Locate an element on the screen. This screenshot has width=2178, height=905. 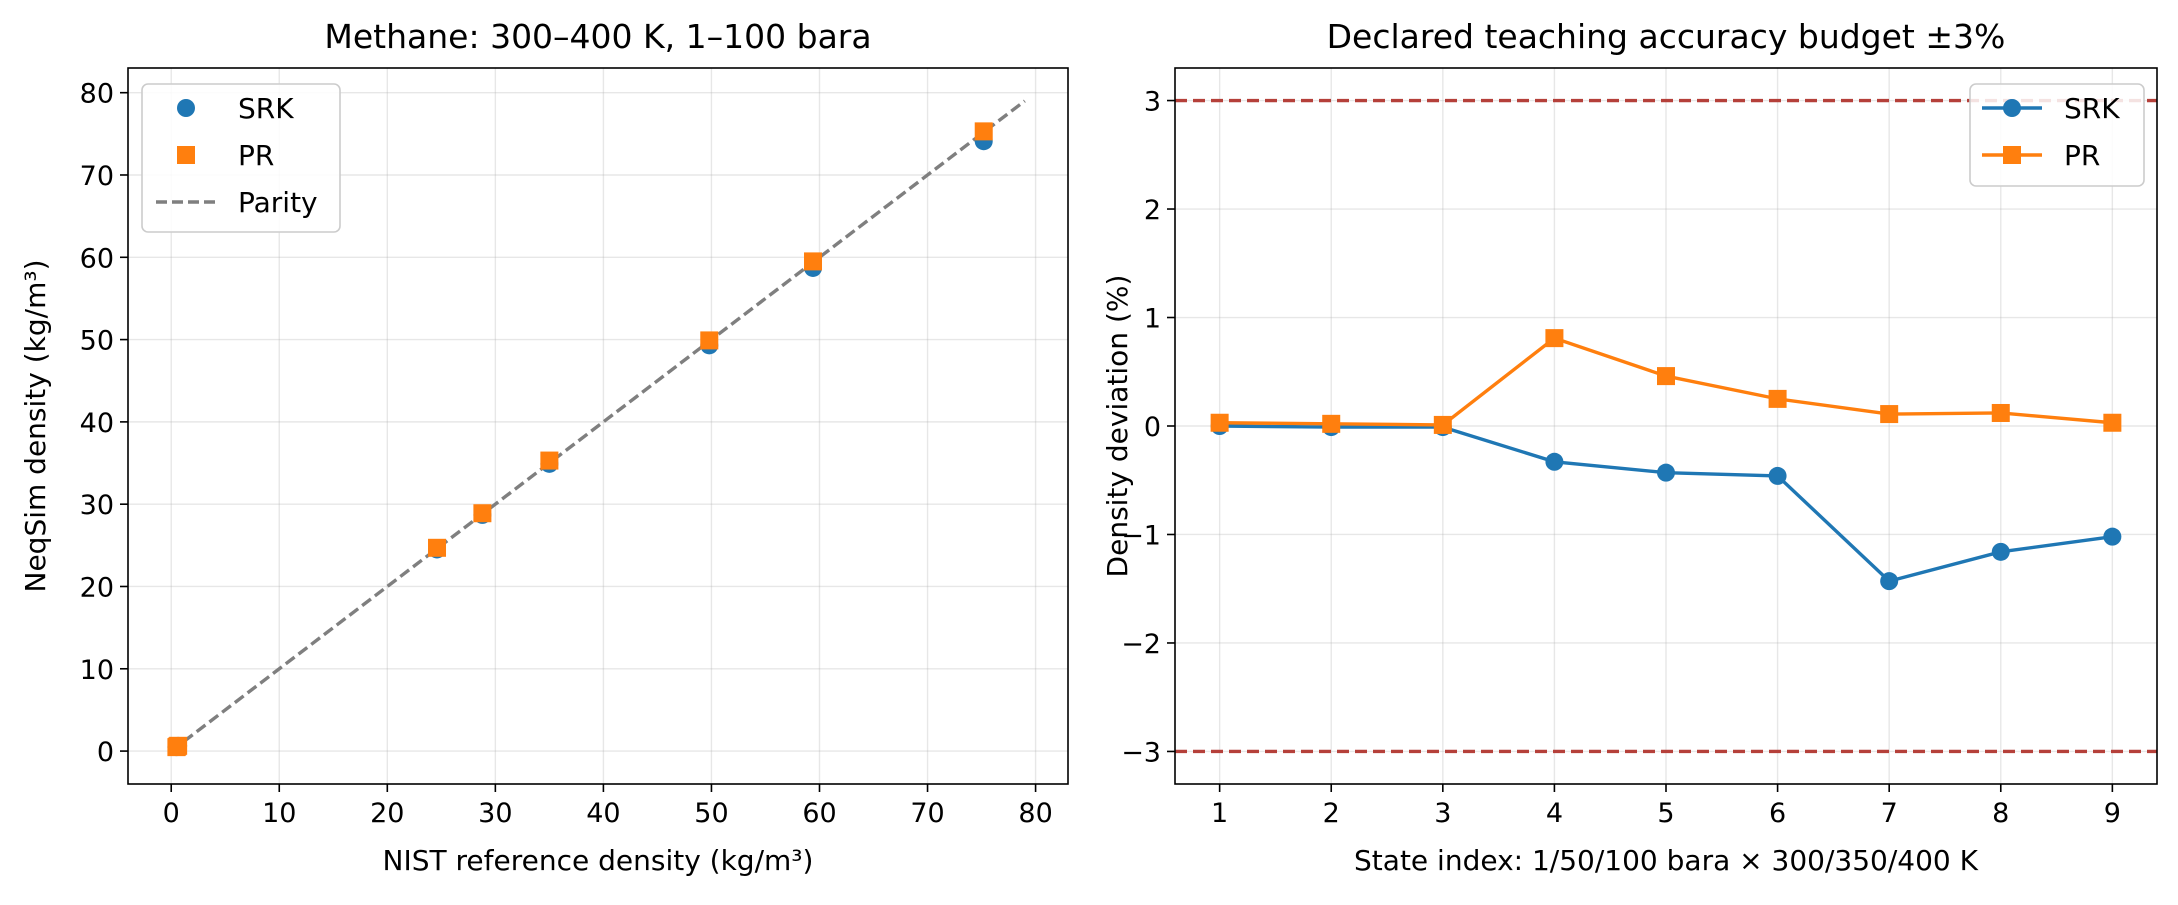
parity-plot-y-axis-label: NeqSim density (kg/m³) is located at coordinates (35, 425).